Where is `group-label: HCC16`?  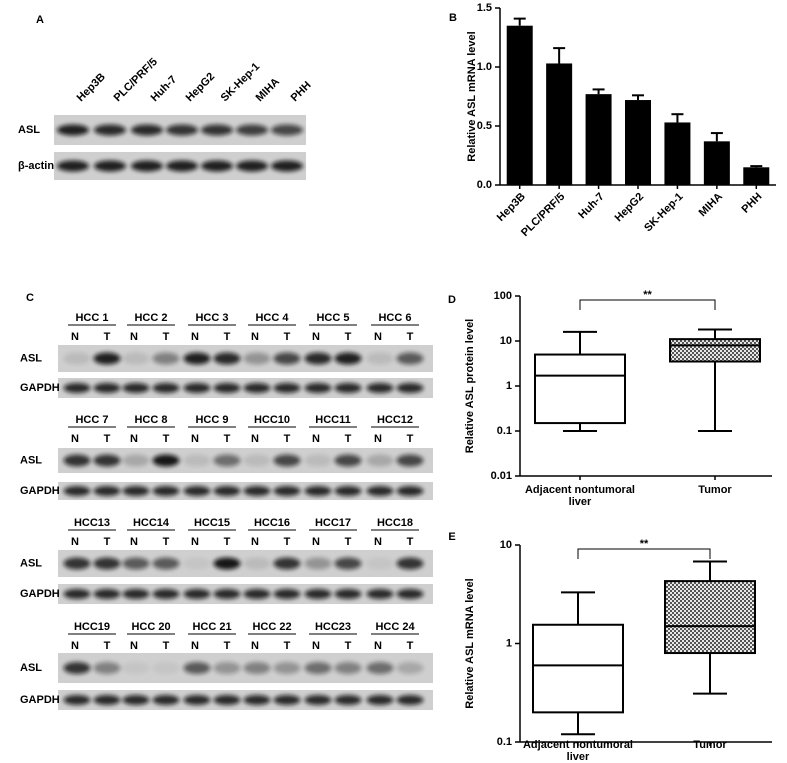 group-label: HCC16 is located at coordinates (272, 523).